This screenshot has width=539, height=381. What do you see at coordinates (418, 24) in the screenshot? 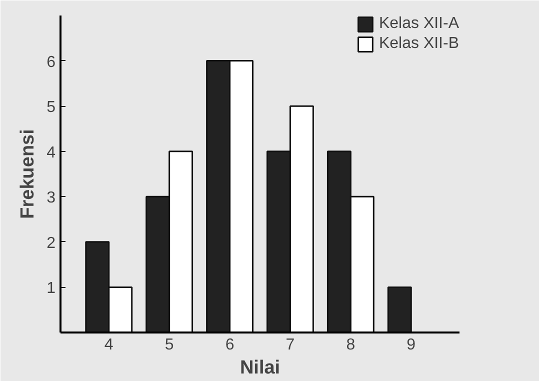
I see `legend-label: Kelas XII-A` at bounding box center [418, 24].